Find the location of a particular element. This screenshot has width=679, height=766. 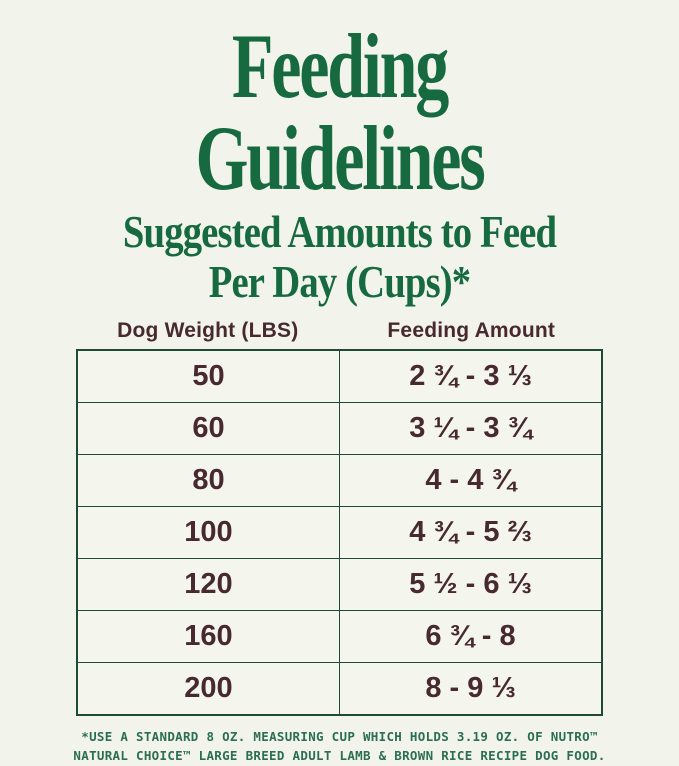

feeding-amount-value: 2 ¾ - 3 ⅓ is located at coordinates (470, 376).